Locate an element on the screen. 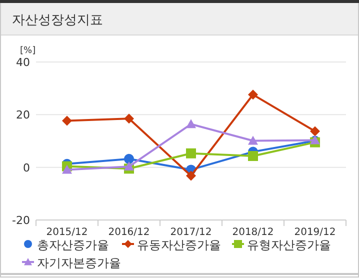 The width and height of the screenshot is (359, 278). y-tick-label: 40 is located at coordinates (23, 62).